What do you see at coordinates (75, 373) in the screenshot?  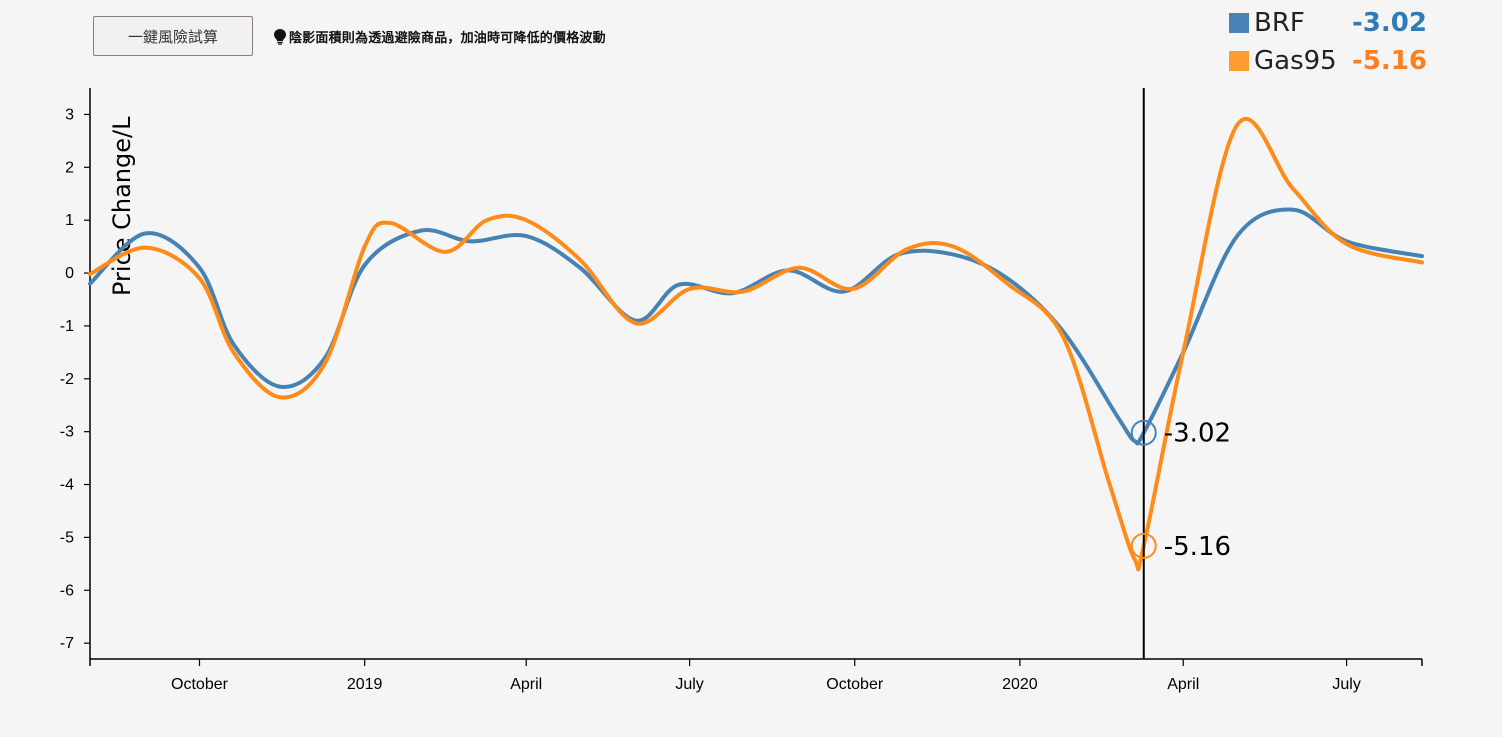 I see `y-axis: 3 2 1 0 -1 -2 -3 -4 -5 -6 -7` at bounding box center [75, 373].